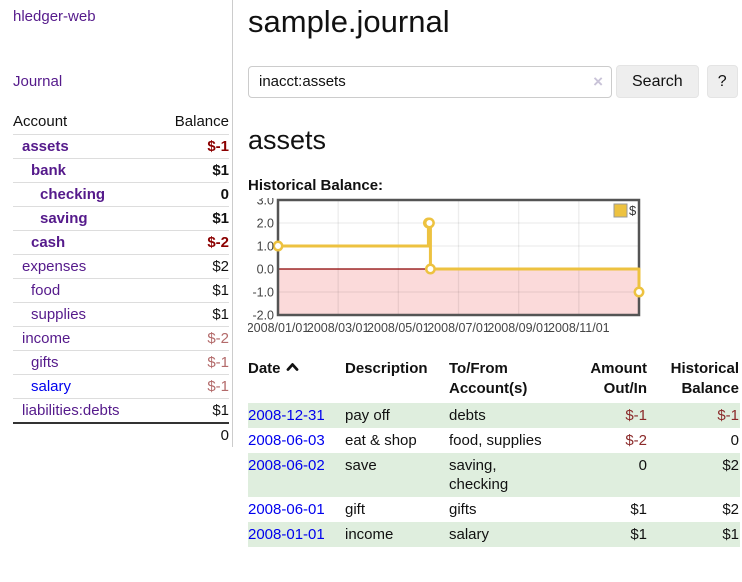  Describe the element at coordinates (121, 362) in the screenshot. I see `account-row-gifts: gifts $-1` at that location.